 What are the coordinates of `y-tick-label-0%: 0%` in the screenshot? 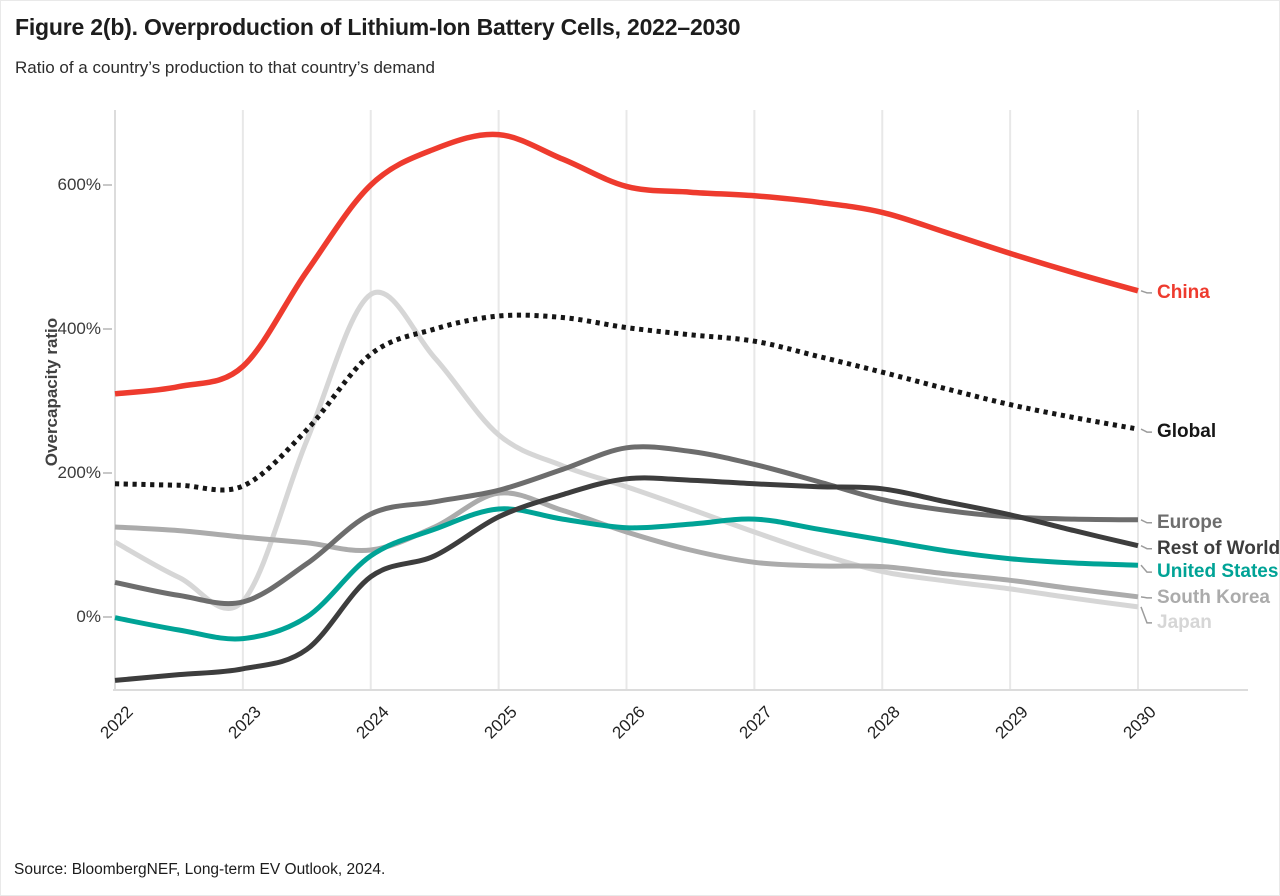 It's located at (88, 616).